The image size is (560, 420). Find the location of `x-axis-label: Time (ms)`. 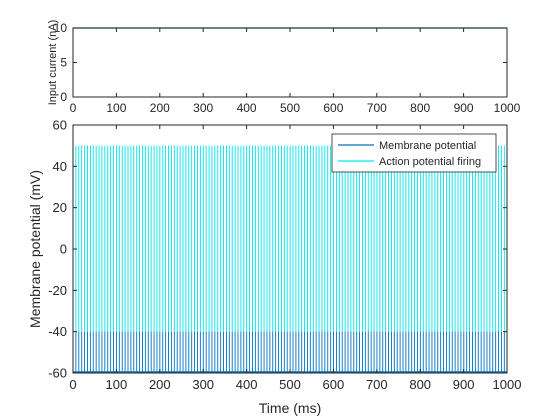

x-axis-label: Time (ms) is located at coordinates (290, 408).